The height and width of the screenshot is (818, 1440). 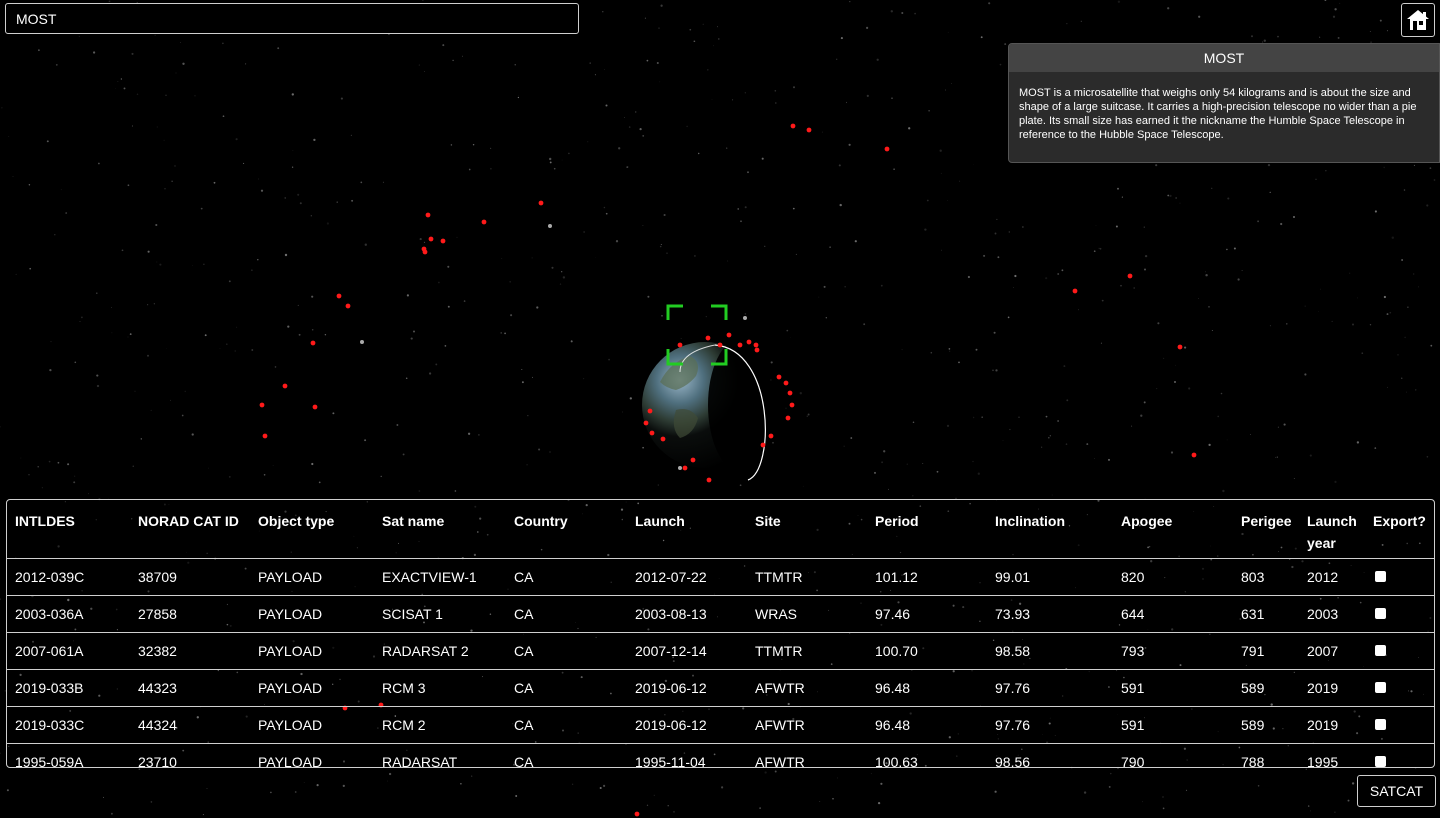 What do you see at coordinates (807, 529) in the screenshot?
I see `column-header: Site` at bounding box center [807, 529].